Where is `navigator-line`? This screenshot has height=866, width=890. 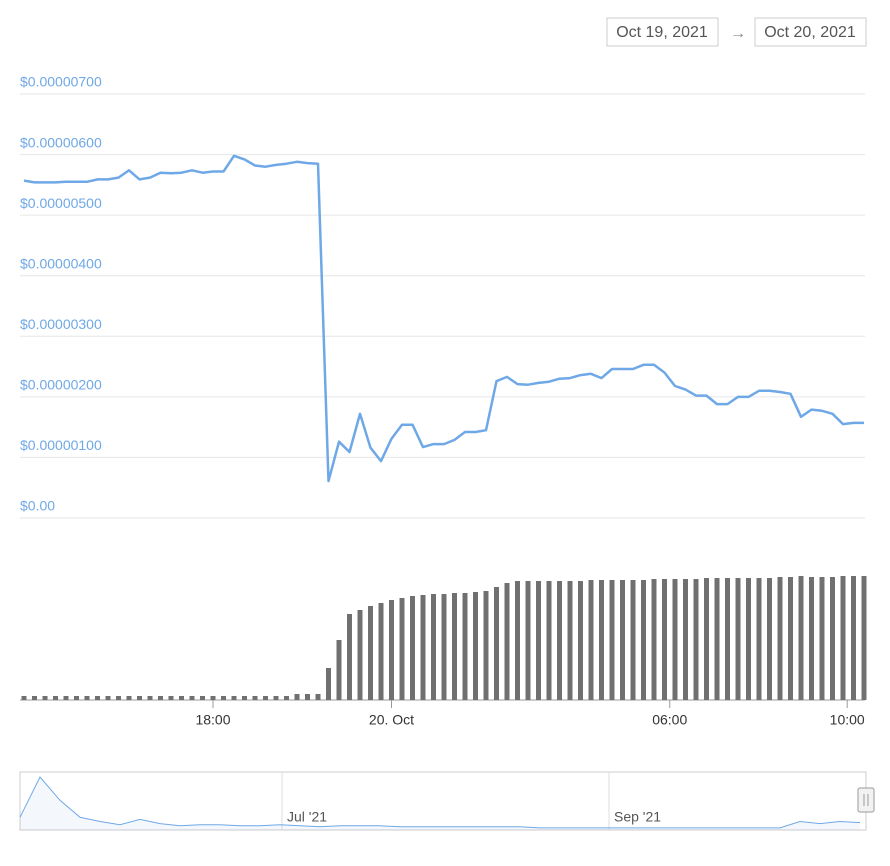 navigator-line is located at coordinates (440, 802).